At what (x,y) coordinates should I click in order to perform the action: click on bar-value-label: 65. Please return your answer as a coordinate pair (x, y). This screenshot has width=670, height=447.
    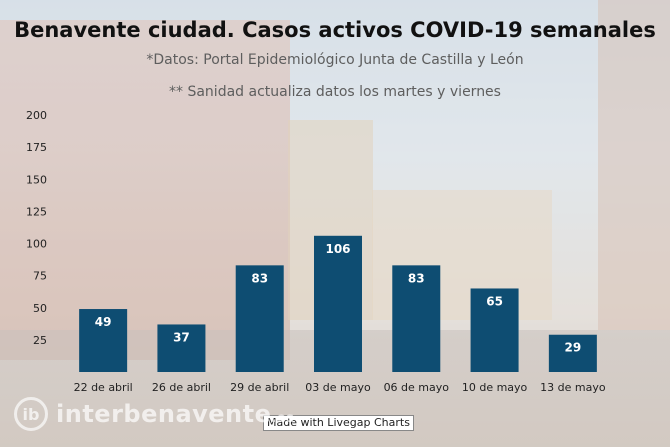
    Looking at the image, I should click on (494, 301).